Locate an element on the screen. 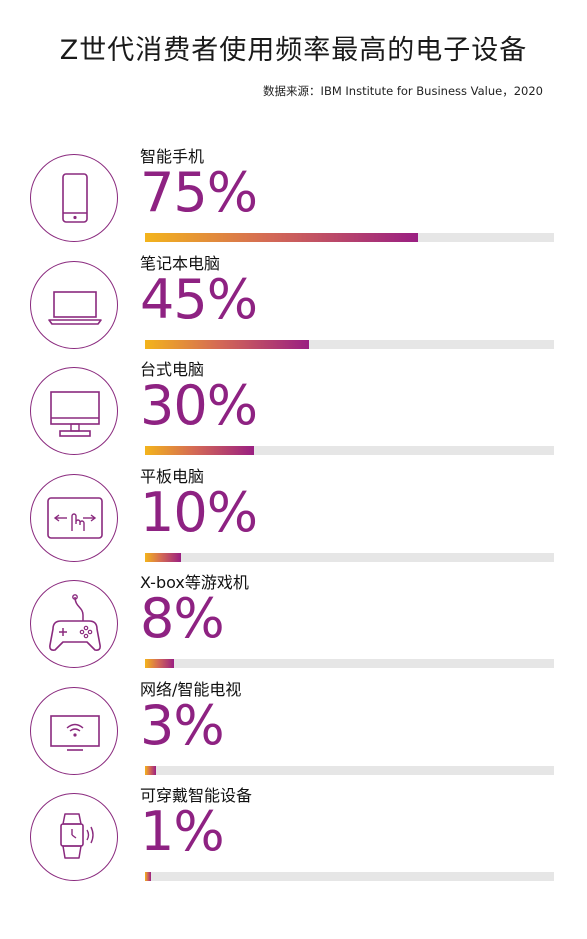 Image resolution: width=587 pixels, height=939 pixels. category-label: 台式电脑 is located at coordinates (172, 369).